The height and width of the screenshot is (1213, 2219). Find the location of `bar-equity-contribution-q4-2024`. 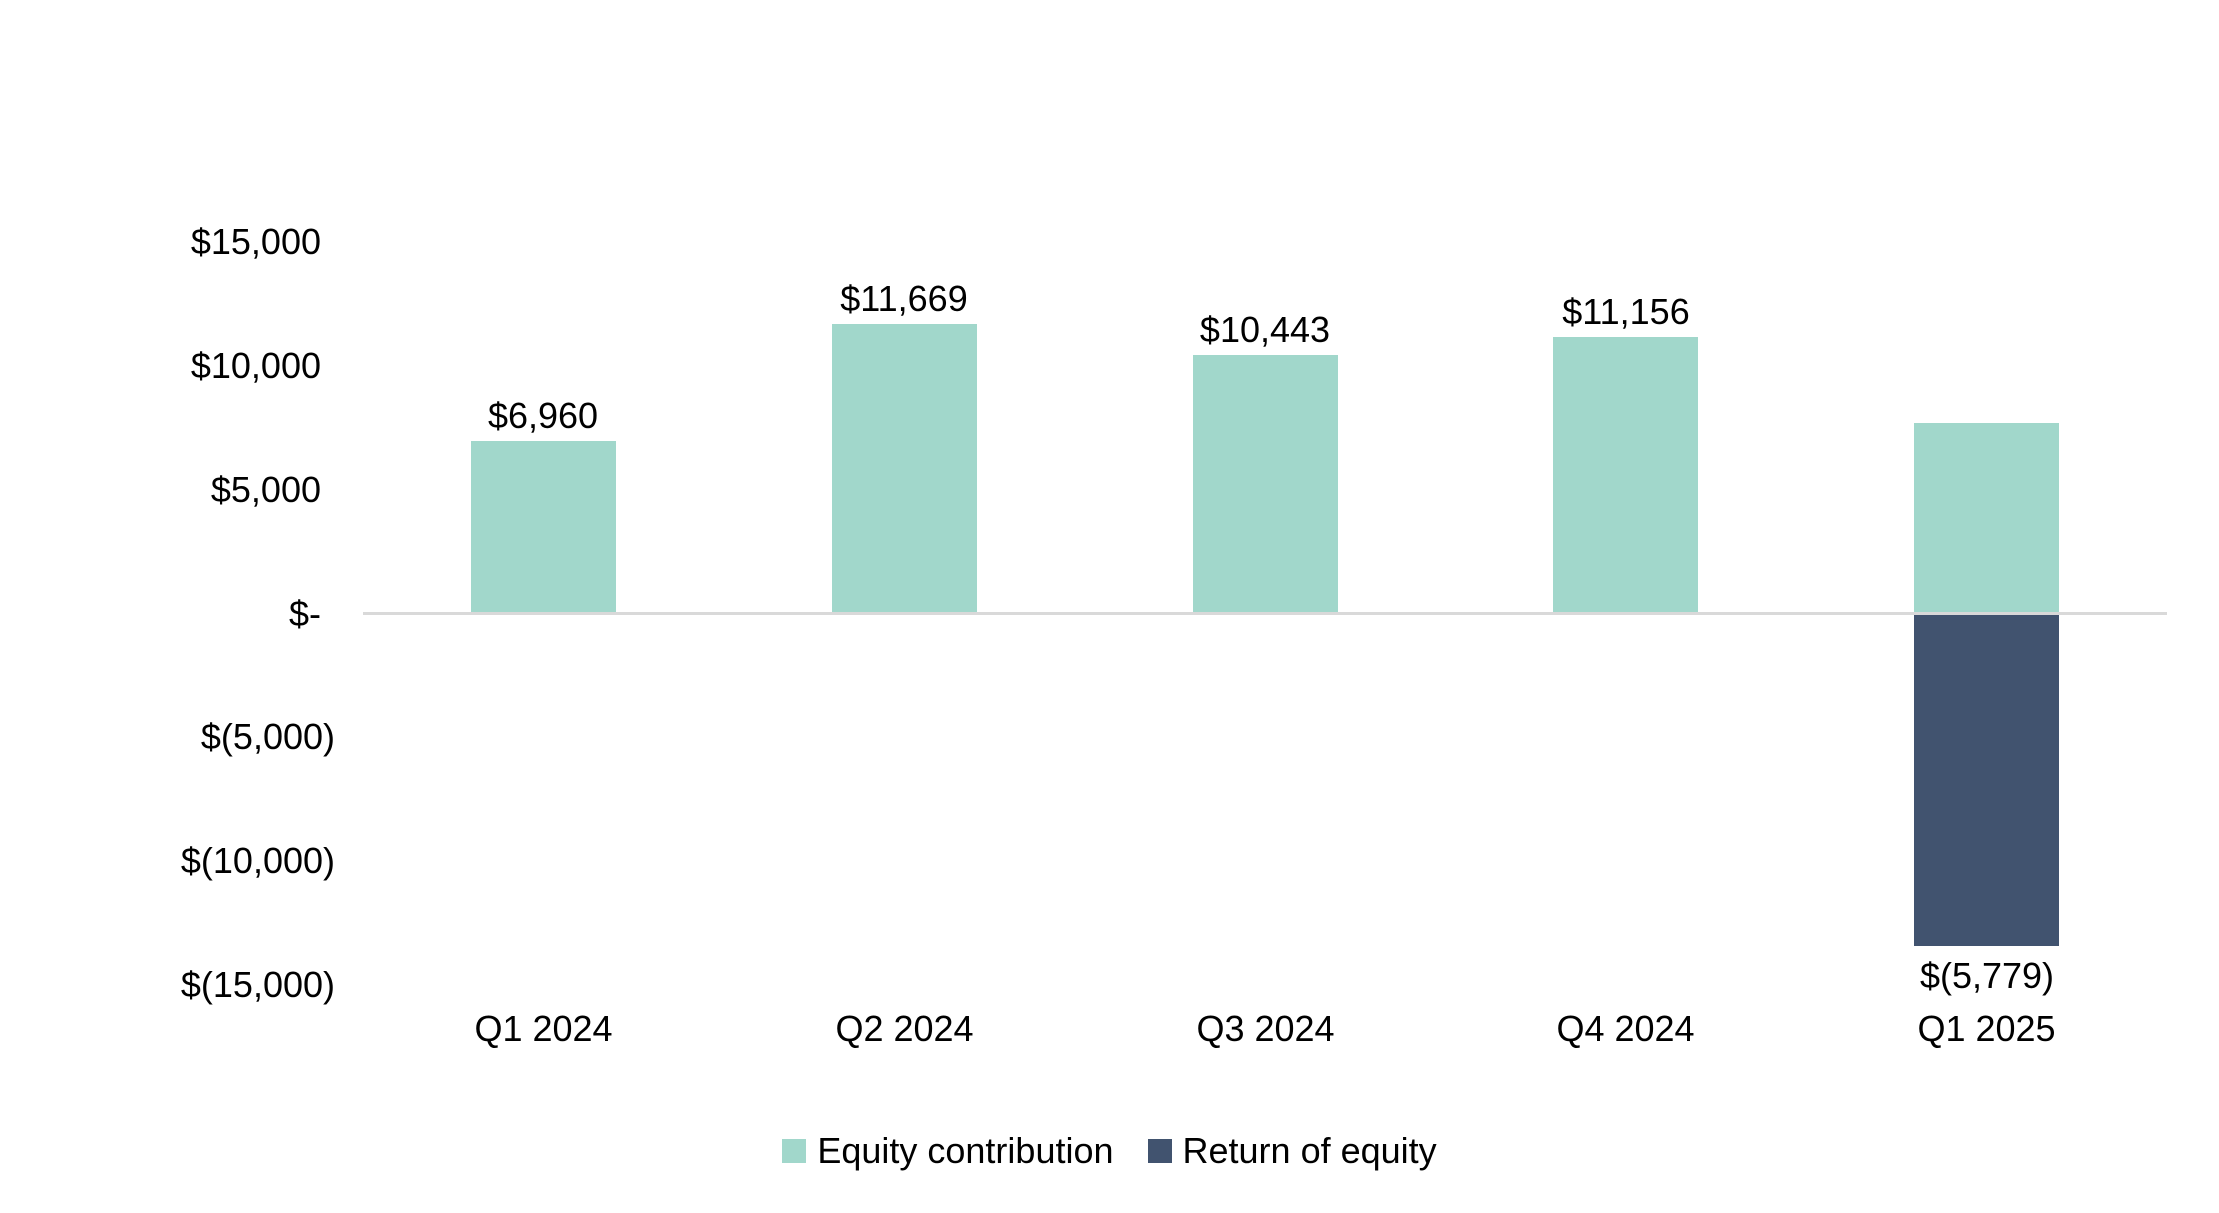

bar-equity-contribution-q4-2024 is located at coordinates (1625, 475).